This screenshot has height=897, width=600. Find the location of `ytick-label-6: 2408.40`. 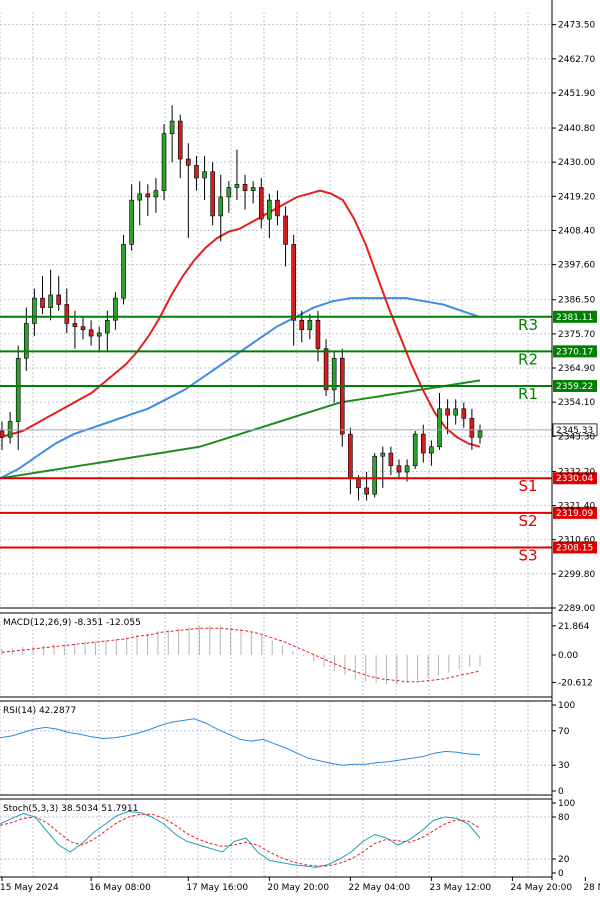

ytick-label-6: 2408.40 is located at coordinates (576, 231).